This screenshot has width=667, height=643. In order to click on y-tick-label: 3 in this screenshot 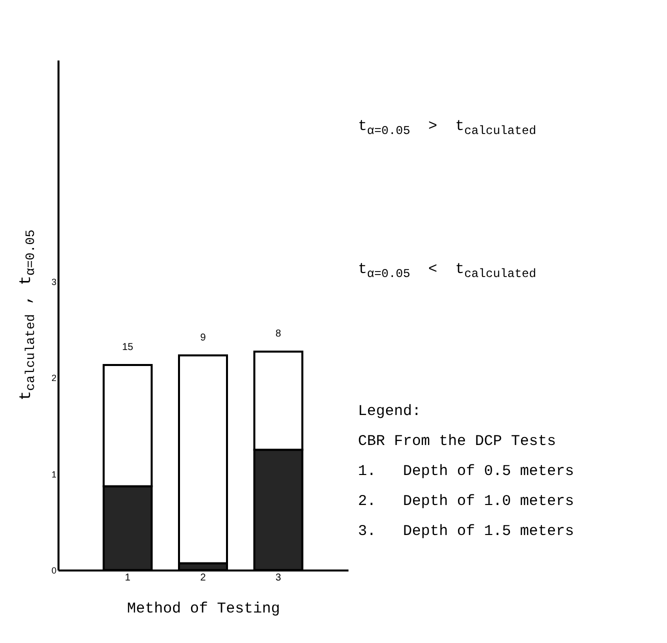, I will do `click(53, 281)`.